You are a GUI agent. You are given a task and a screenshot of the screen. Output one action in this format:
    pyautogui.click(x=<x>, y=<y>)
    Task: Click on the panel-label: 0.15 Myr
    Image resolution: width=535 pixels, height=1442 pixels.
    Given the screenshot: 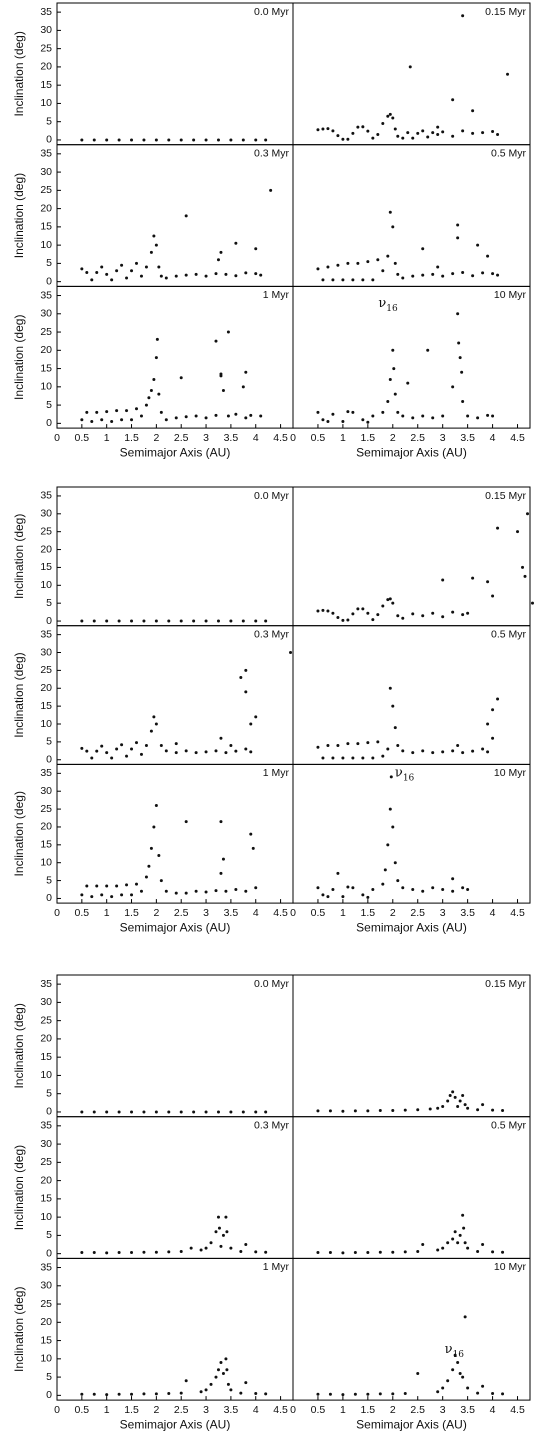 What is the action you would take?
    pyautogui.click(x=505, y=12)
    